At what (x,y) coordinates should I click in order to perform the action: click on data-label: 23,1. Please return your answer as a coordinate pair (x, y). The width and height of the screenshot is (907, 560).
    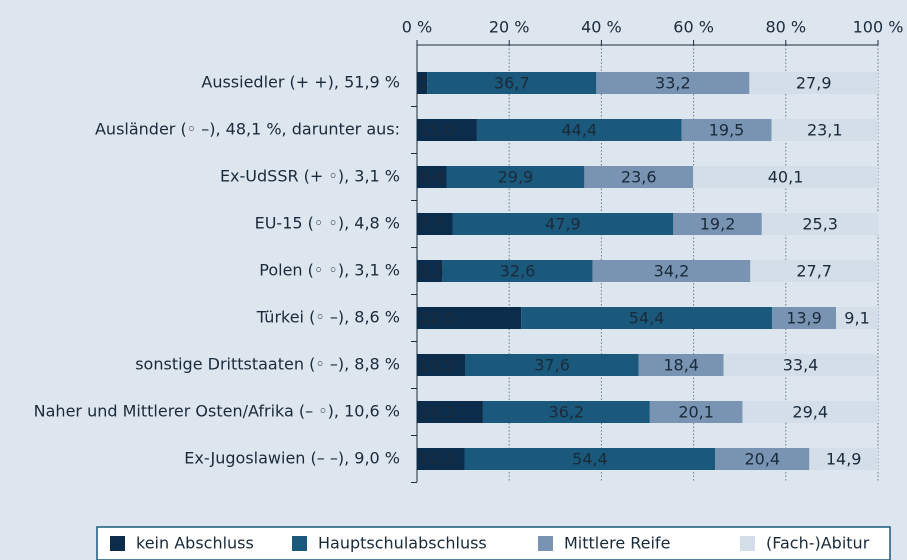
    Looking at the image, I should click on (825, 130).